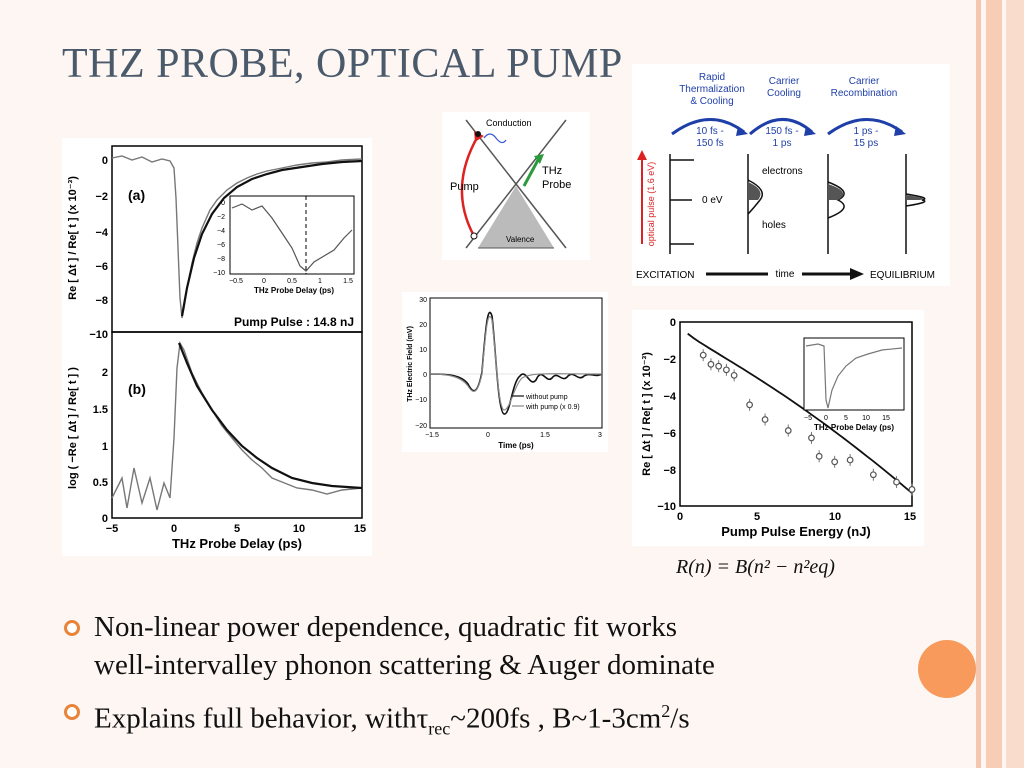 The image size is (1024, 768). Describe the element at coordinates (221, 259) in the screenshot. I see `inset-ytick: −8` at that location.